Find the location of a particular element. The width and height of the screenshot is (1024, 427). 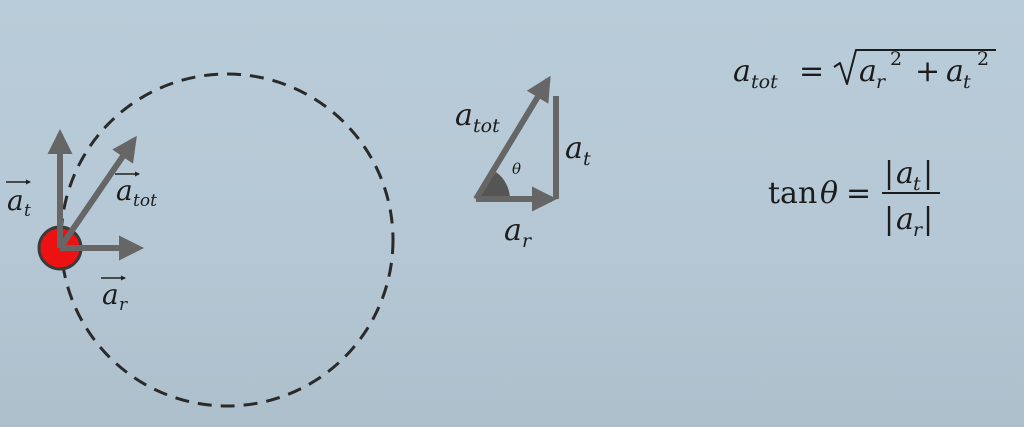

vector-triangle: θ a tot a t a r is located at coordinates (523, 163).